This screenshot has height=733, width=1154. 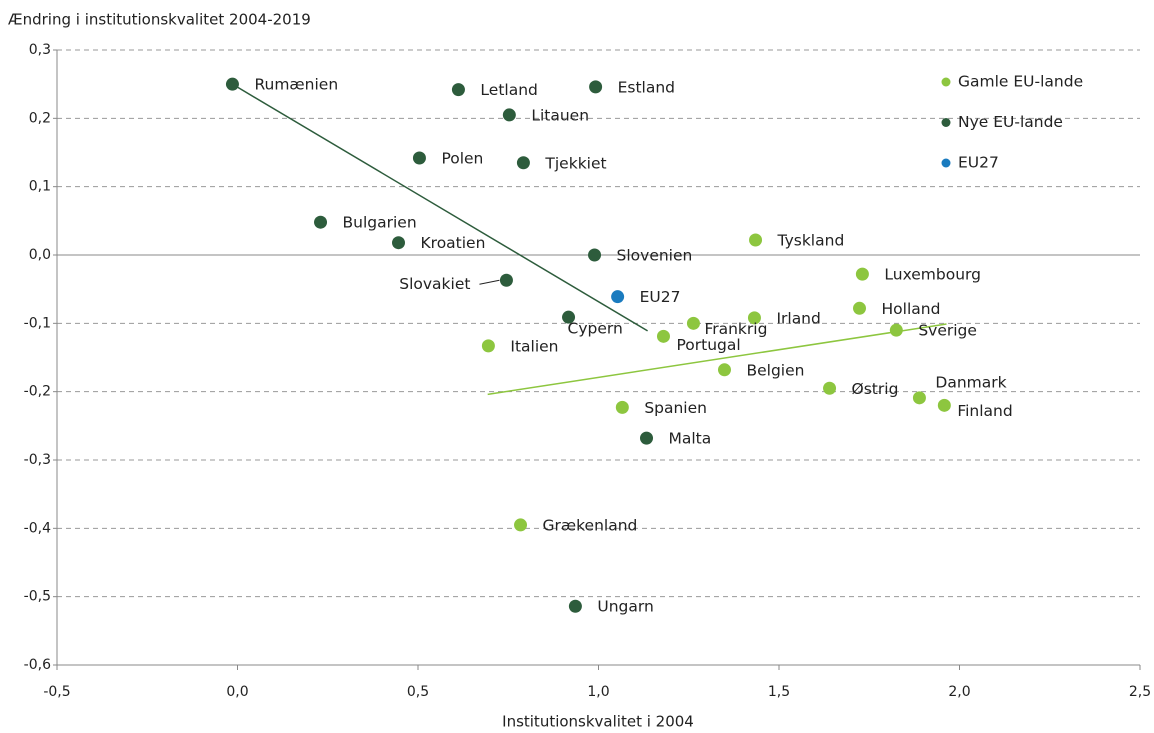 I want to click on legend-label: Gamle EU-lande, so click(x=1020, y=82).